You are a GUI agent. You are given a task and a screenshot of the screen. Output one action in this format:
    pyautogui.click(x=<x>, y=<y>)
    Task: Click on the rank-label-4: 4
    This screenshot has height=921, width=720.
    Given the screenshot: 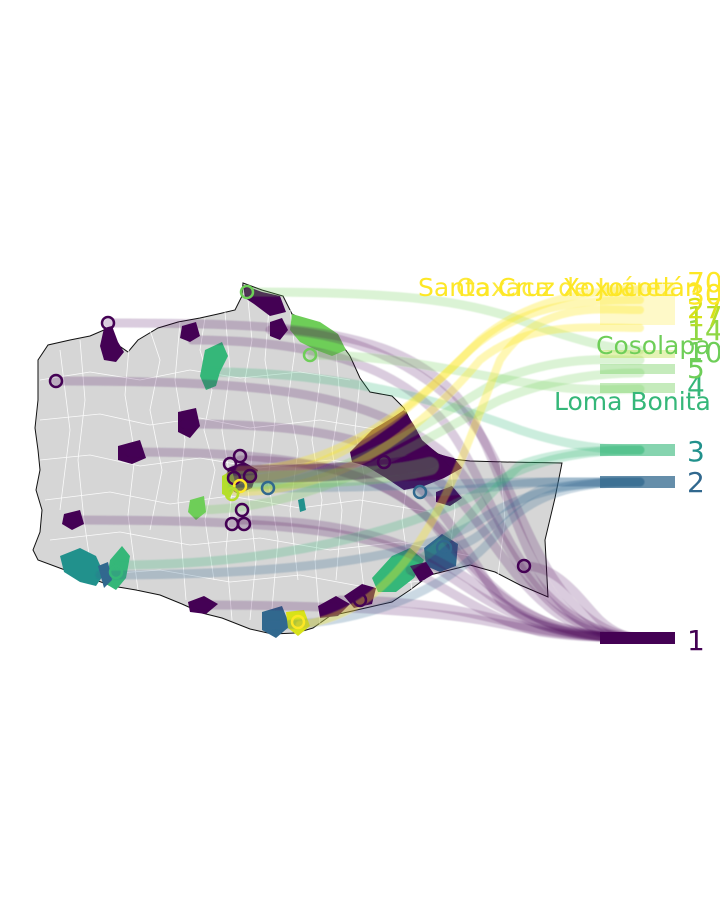 What is the action you would take?
    pyautogui.click(x=696, y=386)
    